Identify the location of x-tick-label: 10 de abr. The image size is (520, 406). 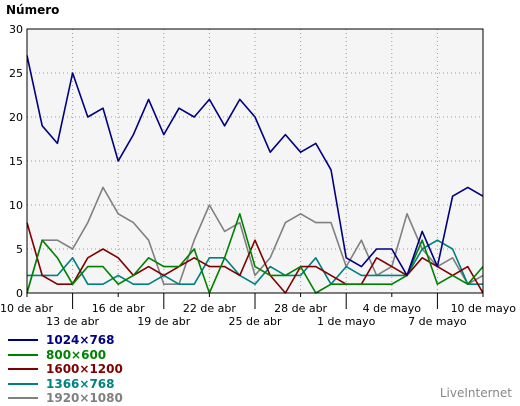
(26, 308).